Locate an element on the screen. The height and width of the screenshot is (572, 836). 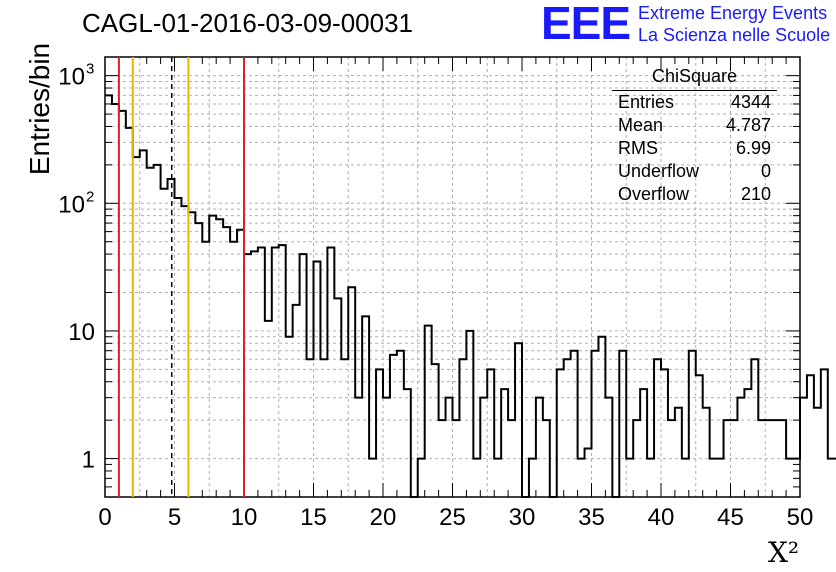
stats-row-rms: RMS 6.99 is located at coordinates (694, 148).